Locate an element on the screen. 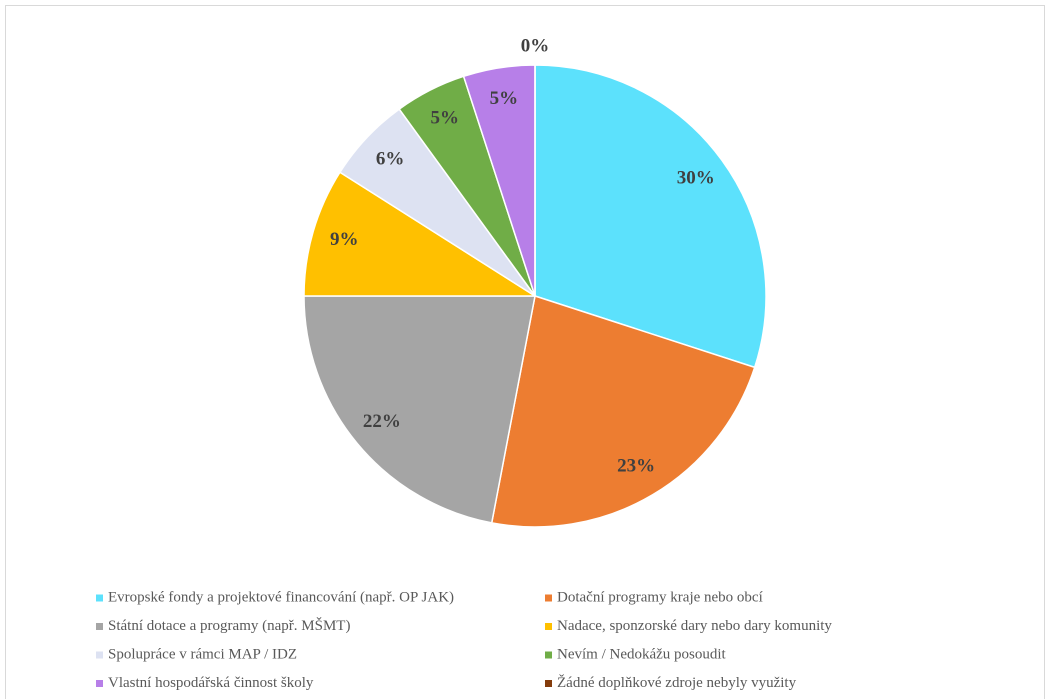 The image size is (1051, 699). legend-label: Státní dotace a programy (např. MŠMT) is located at coordinates (229, 625).